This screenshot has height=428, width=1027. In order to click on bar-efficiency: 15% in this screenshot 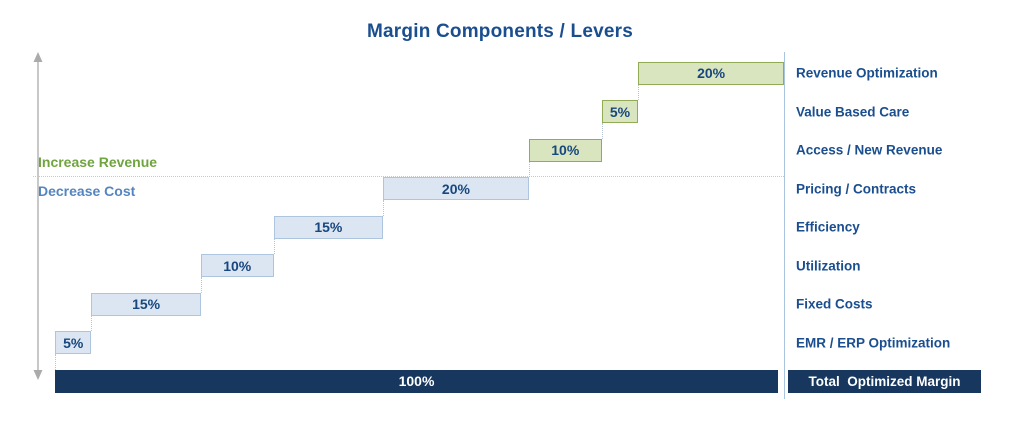, I will do `click(328, 227)`.